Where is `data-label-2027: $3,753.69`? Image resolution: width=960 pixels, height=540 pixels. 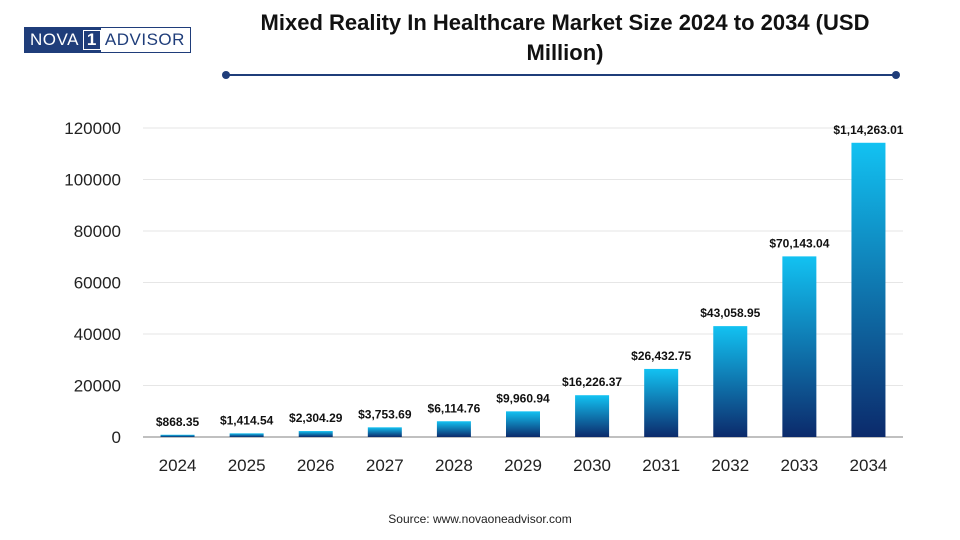 data-label-2027: $3,753.69 is located at coordinates (385, 414).